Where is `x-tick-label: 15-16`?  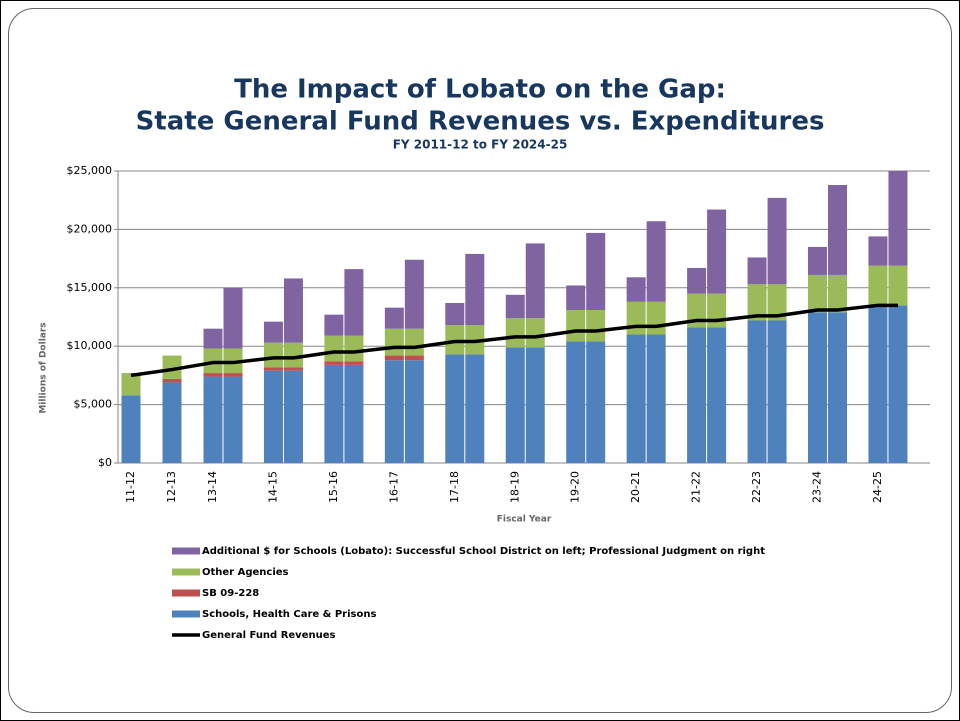
x-tick-label: 15-16 is located at coordinates (333, 487).